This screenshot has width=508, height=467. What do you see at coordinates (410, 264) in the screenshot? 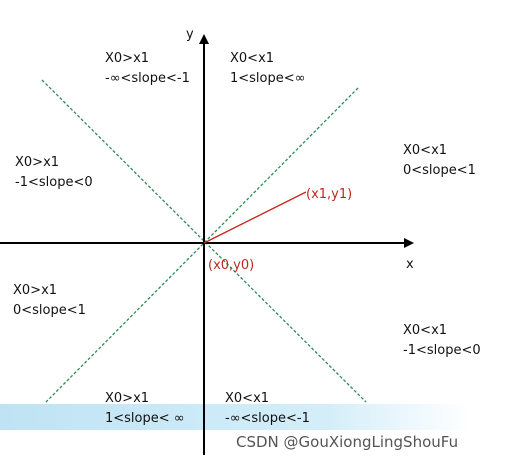
I see `x-label: x` at bounding box center [410, 264].